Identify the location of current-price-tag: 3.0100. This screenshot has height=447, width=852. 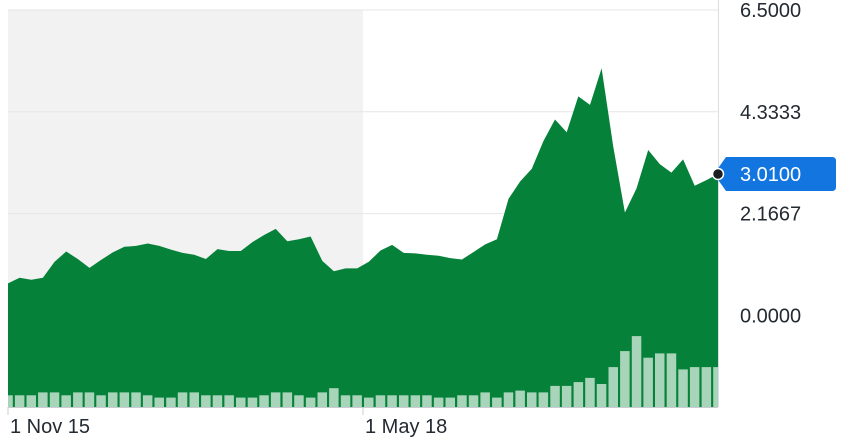
(773, 173).